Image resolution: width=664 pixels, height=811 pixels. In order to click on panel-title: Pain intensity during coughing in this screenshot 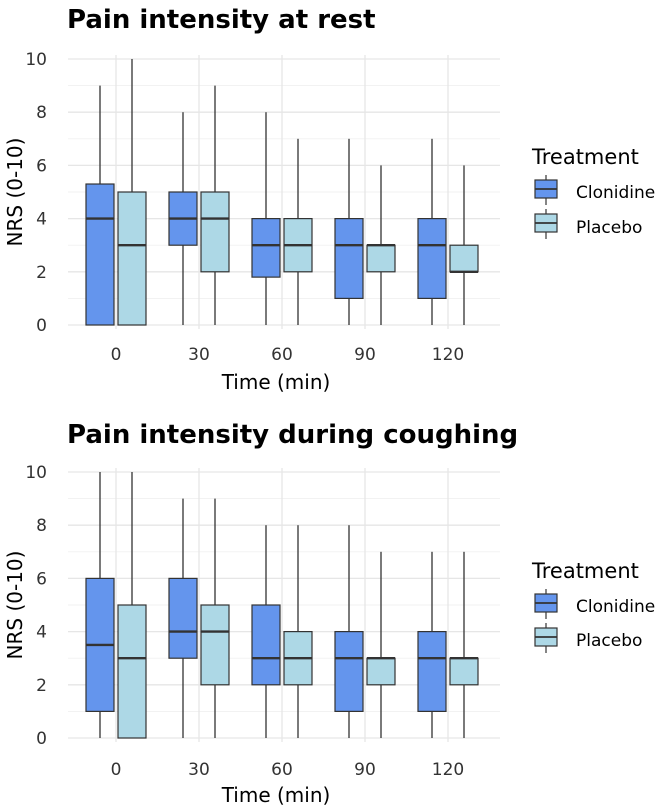, I will do `click(292, 435)`.